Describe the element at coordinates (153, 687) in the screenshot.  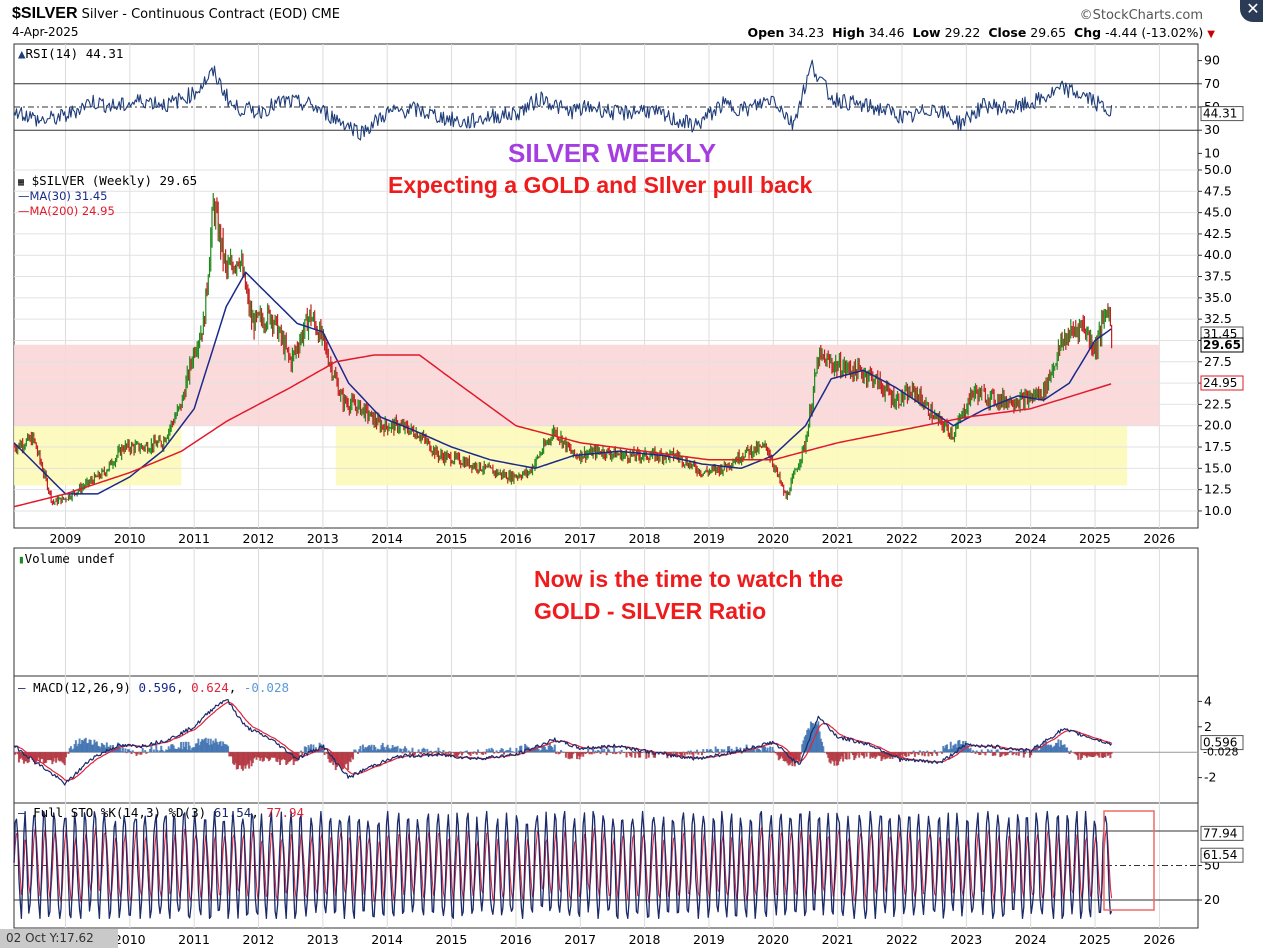
I see `macd-legend: — MACD(12,26,9) 0.596, 0.624, -0.028` at that location.